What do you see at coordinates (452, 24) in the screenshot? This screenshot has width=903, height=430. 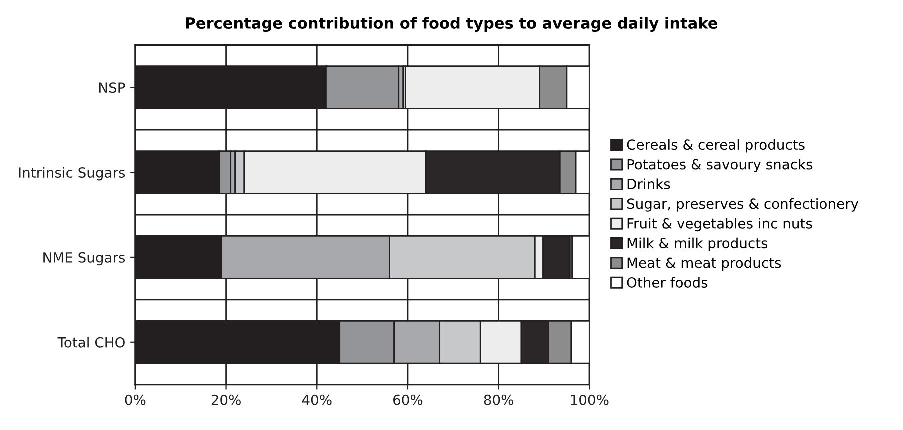 I see `chart-title: Percentage contribution of food types to average daily intake` at bounding box center [452, 24].